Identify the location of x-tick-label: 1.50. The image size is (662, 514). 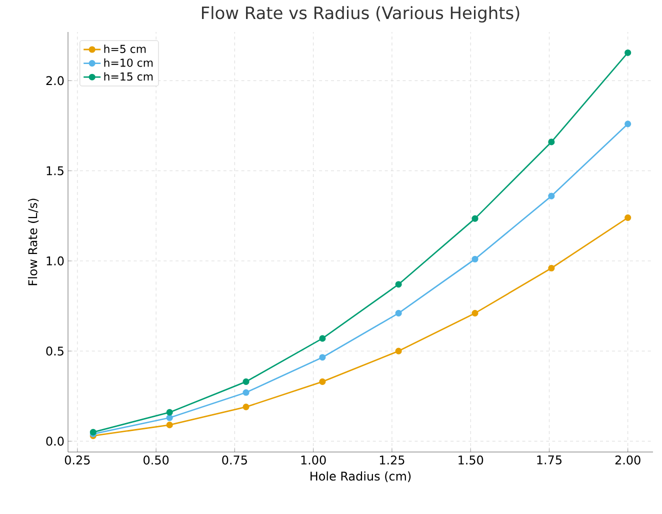
(471, 460).